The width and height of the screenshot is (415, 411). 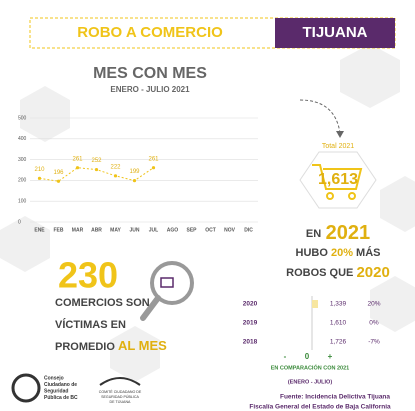 What do you see at coordinates (338, 323) in the screenshot?
I see `year-total: 1,610` at bounding box center [338, 323].